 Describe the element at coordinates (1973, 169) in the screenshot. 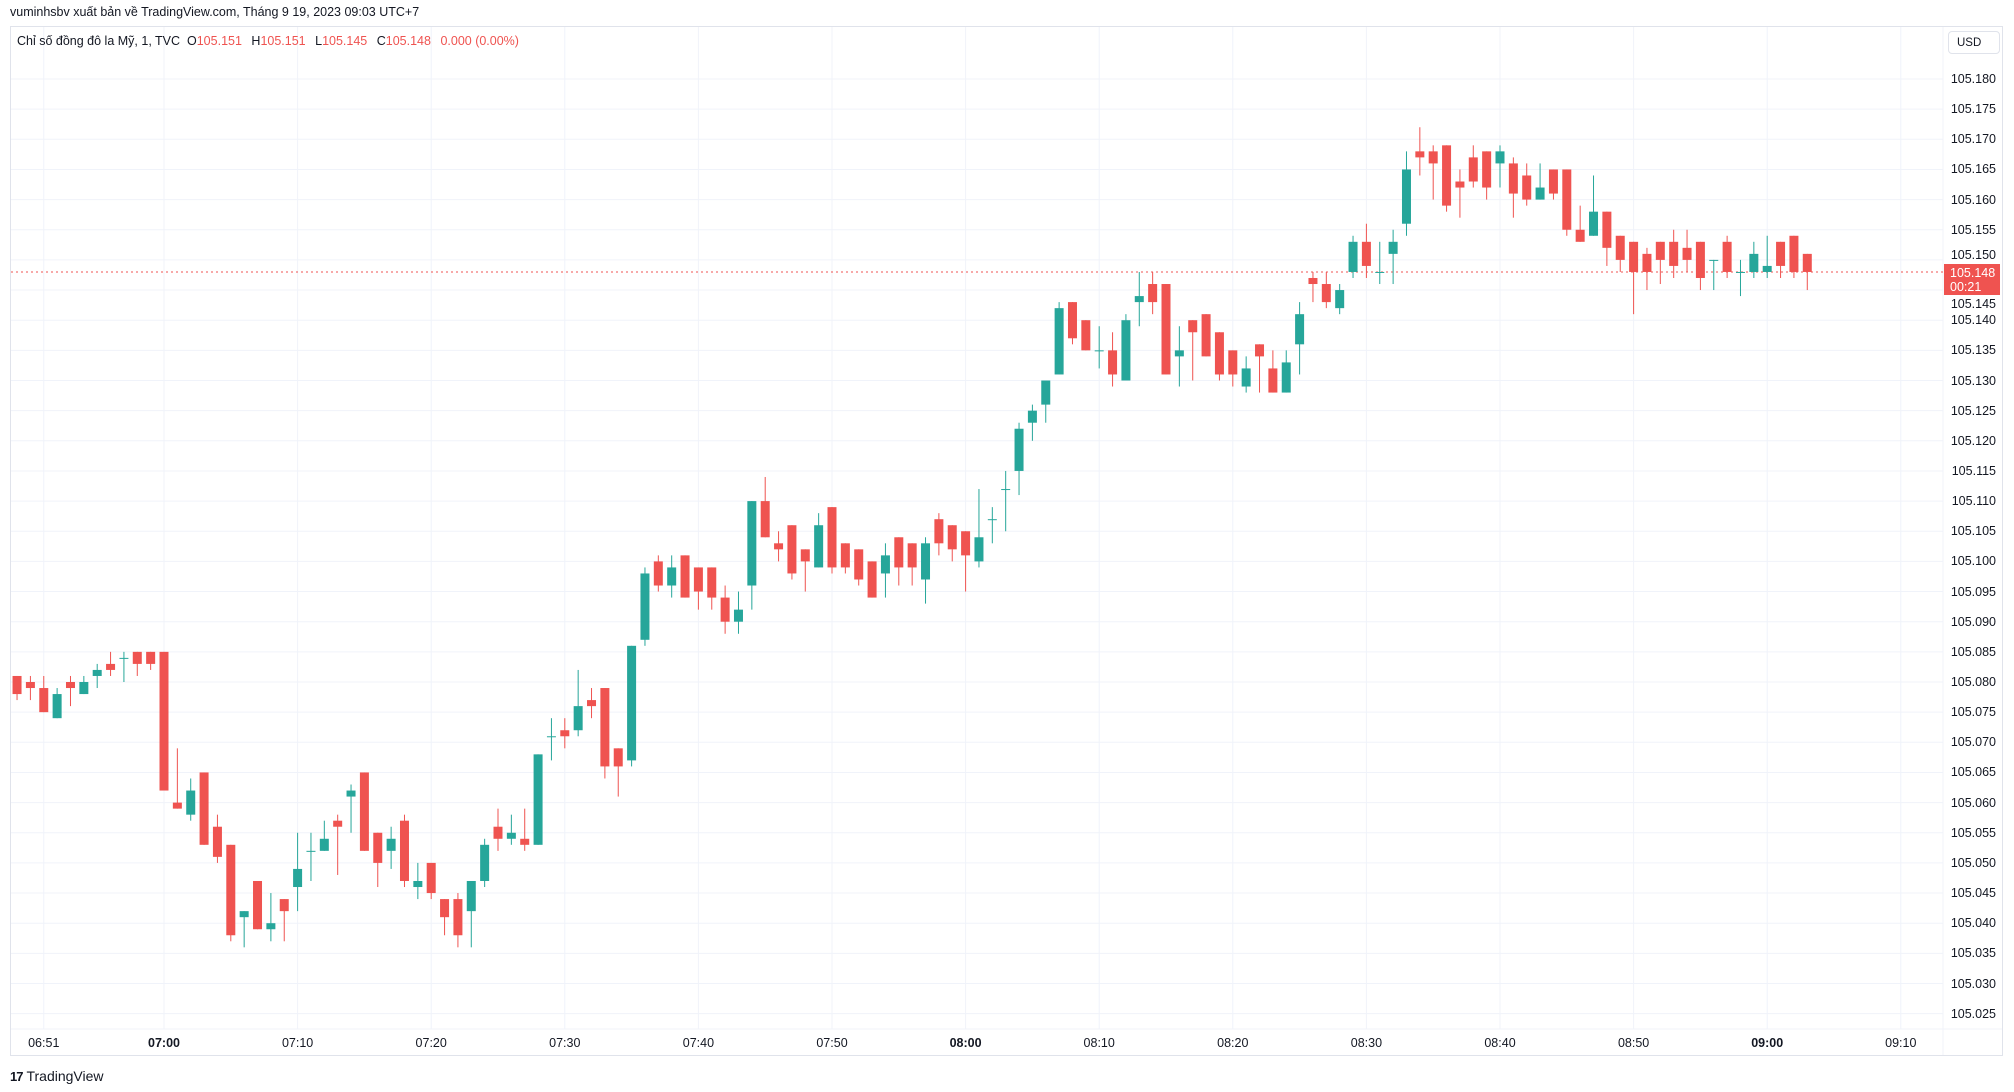

I see `price-tick-label: 105.165` at that location.